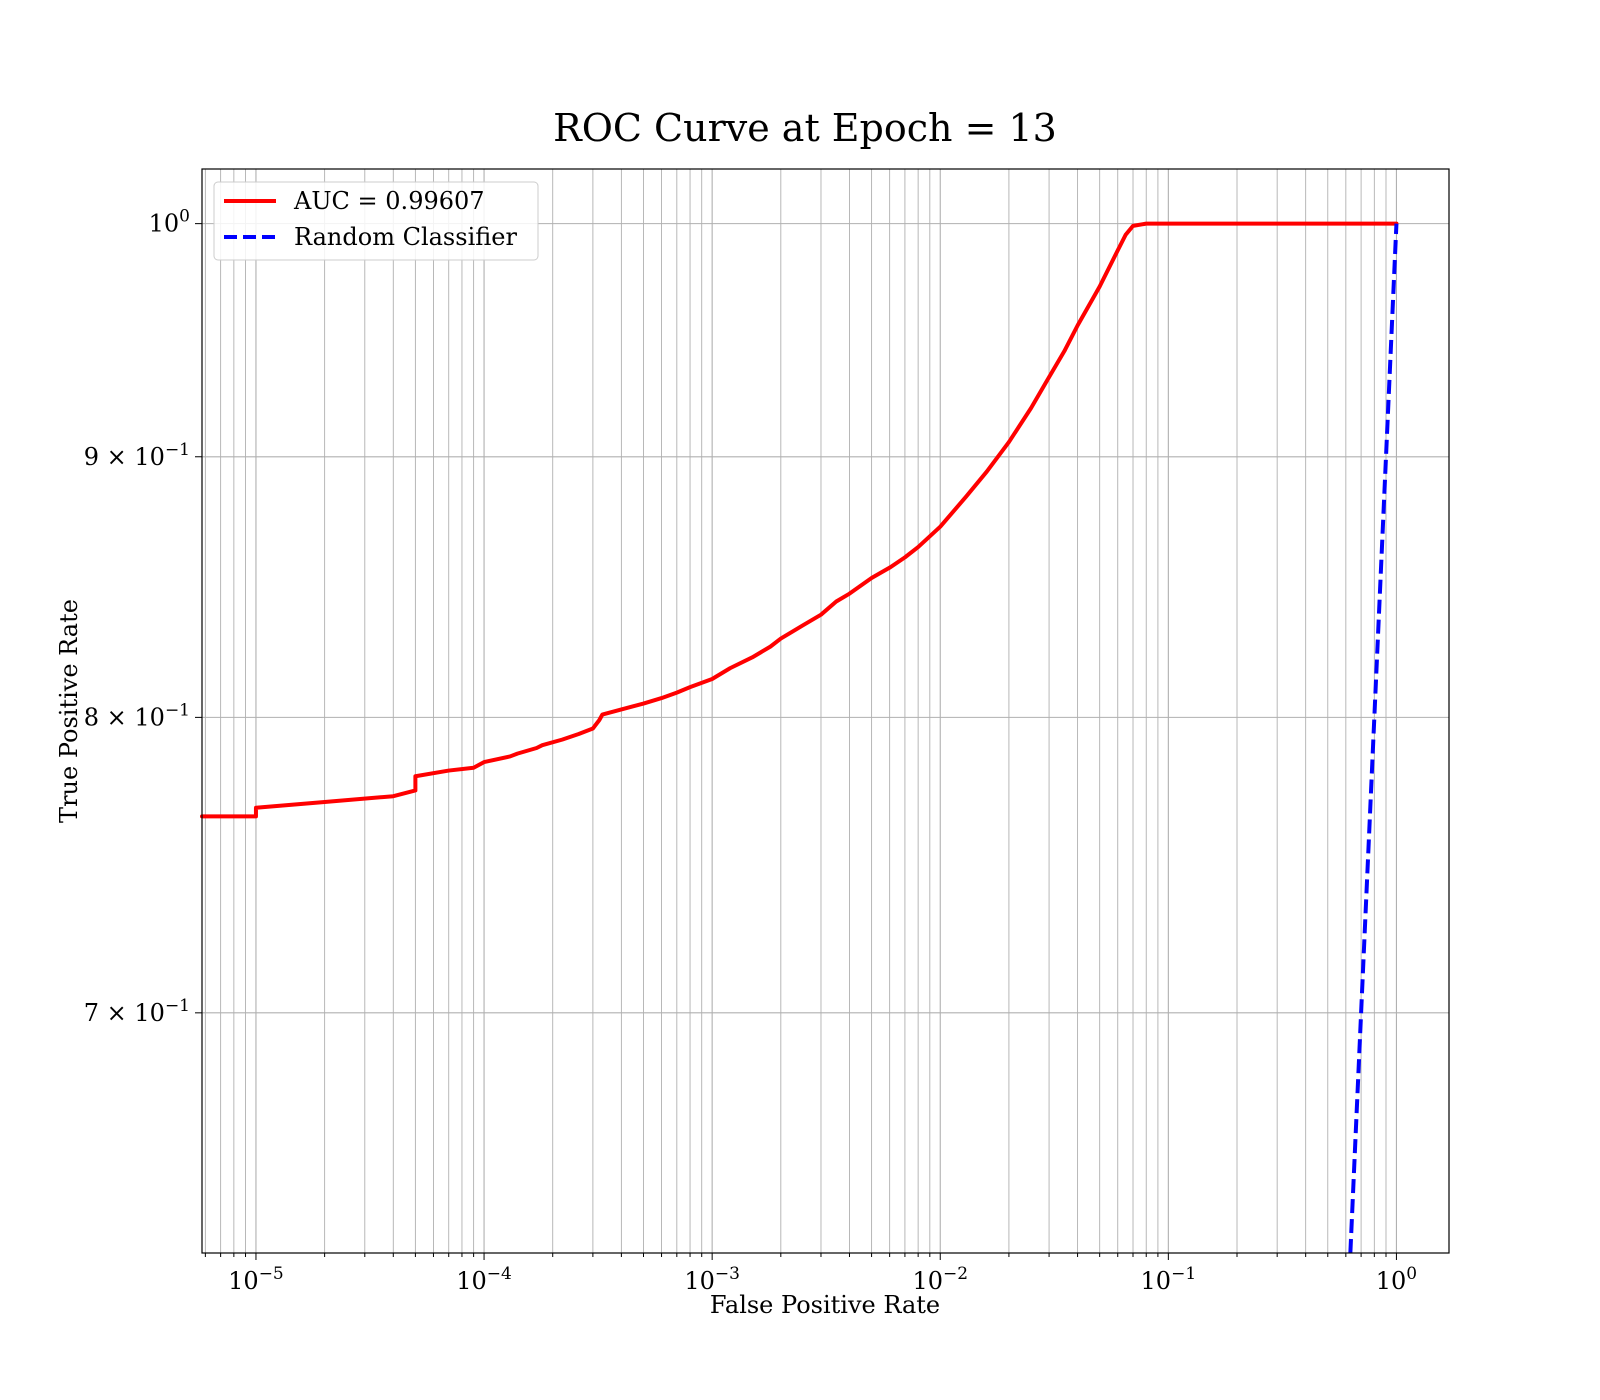 The image size is (1600, 1400). I want to click on y-tick-label: 8 × 10⁻¹, so click(137, 715).